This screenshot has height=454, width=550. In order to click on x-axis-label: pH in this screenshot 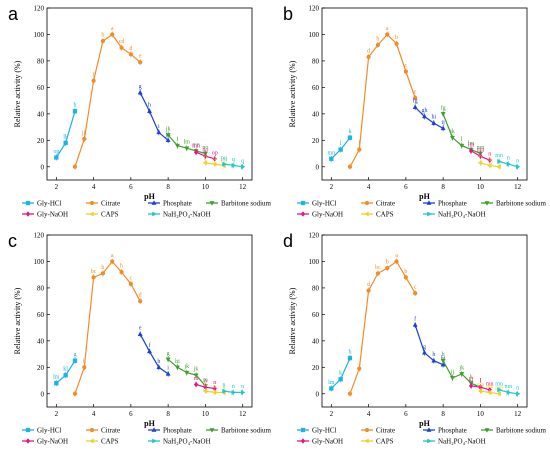, I will do `click(424, 196)`.